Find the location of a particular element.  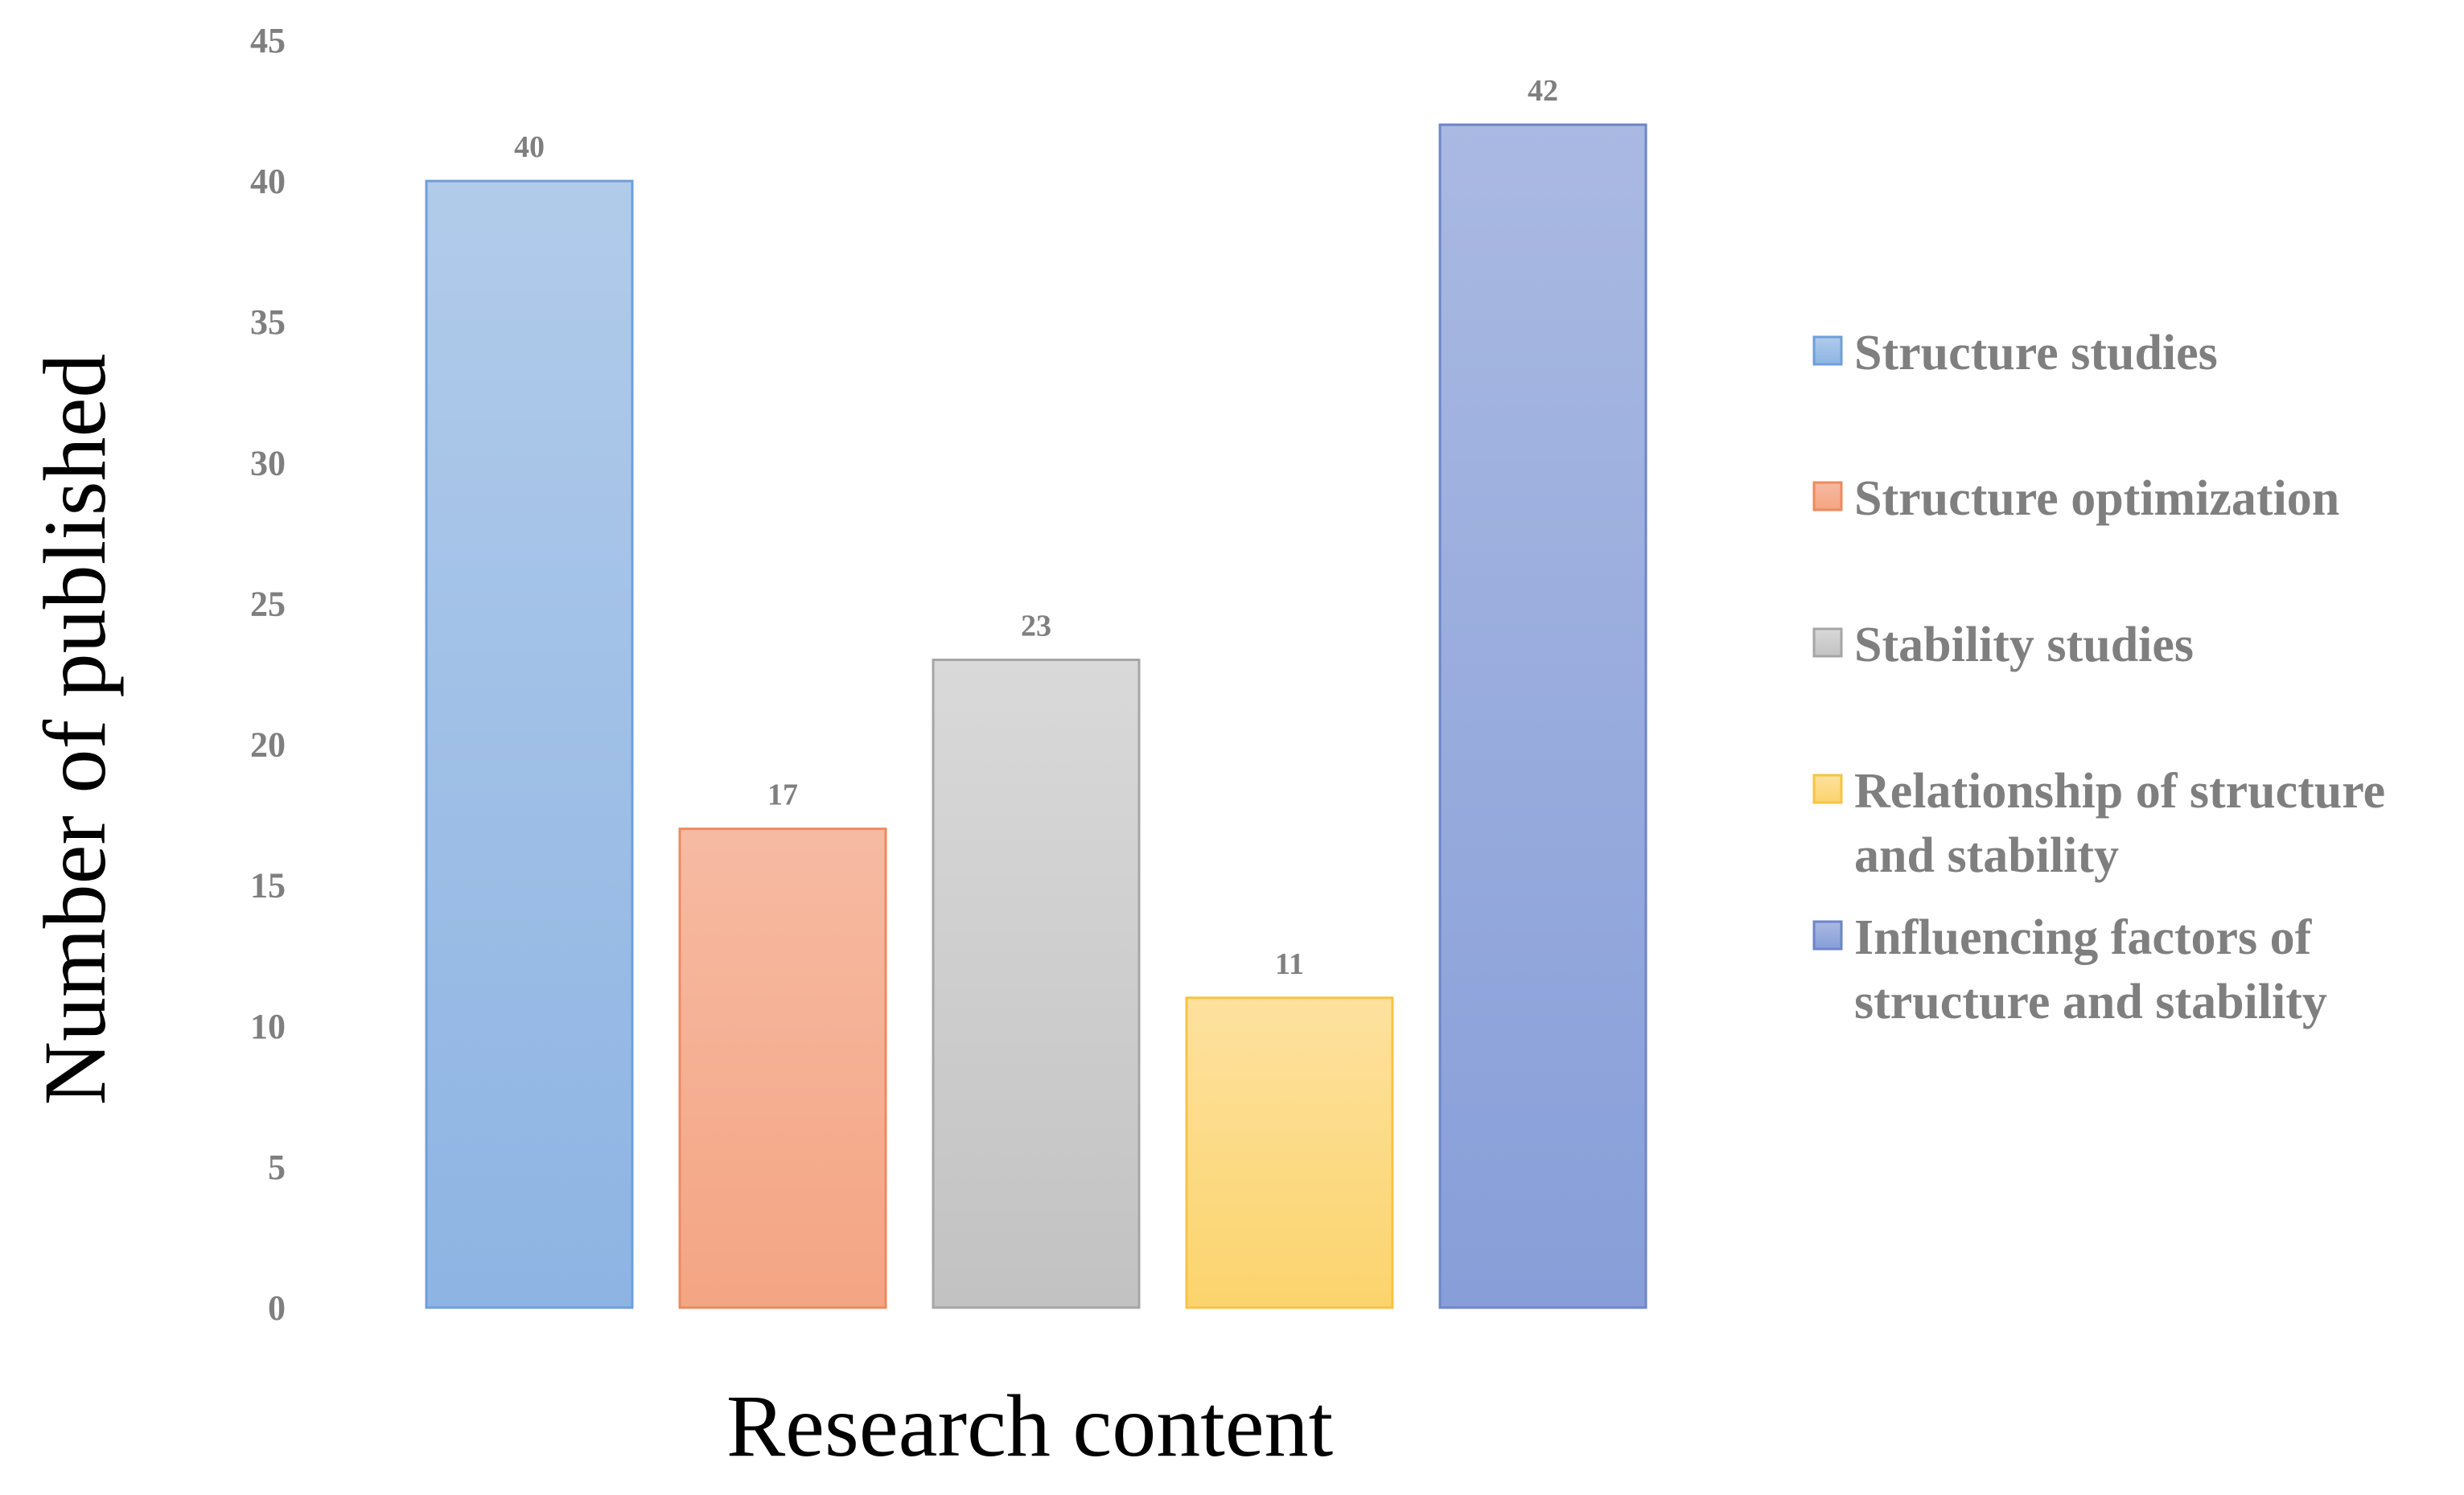

y-axis-title: Number of published is located at coordinates (75, 730).